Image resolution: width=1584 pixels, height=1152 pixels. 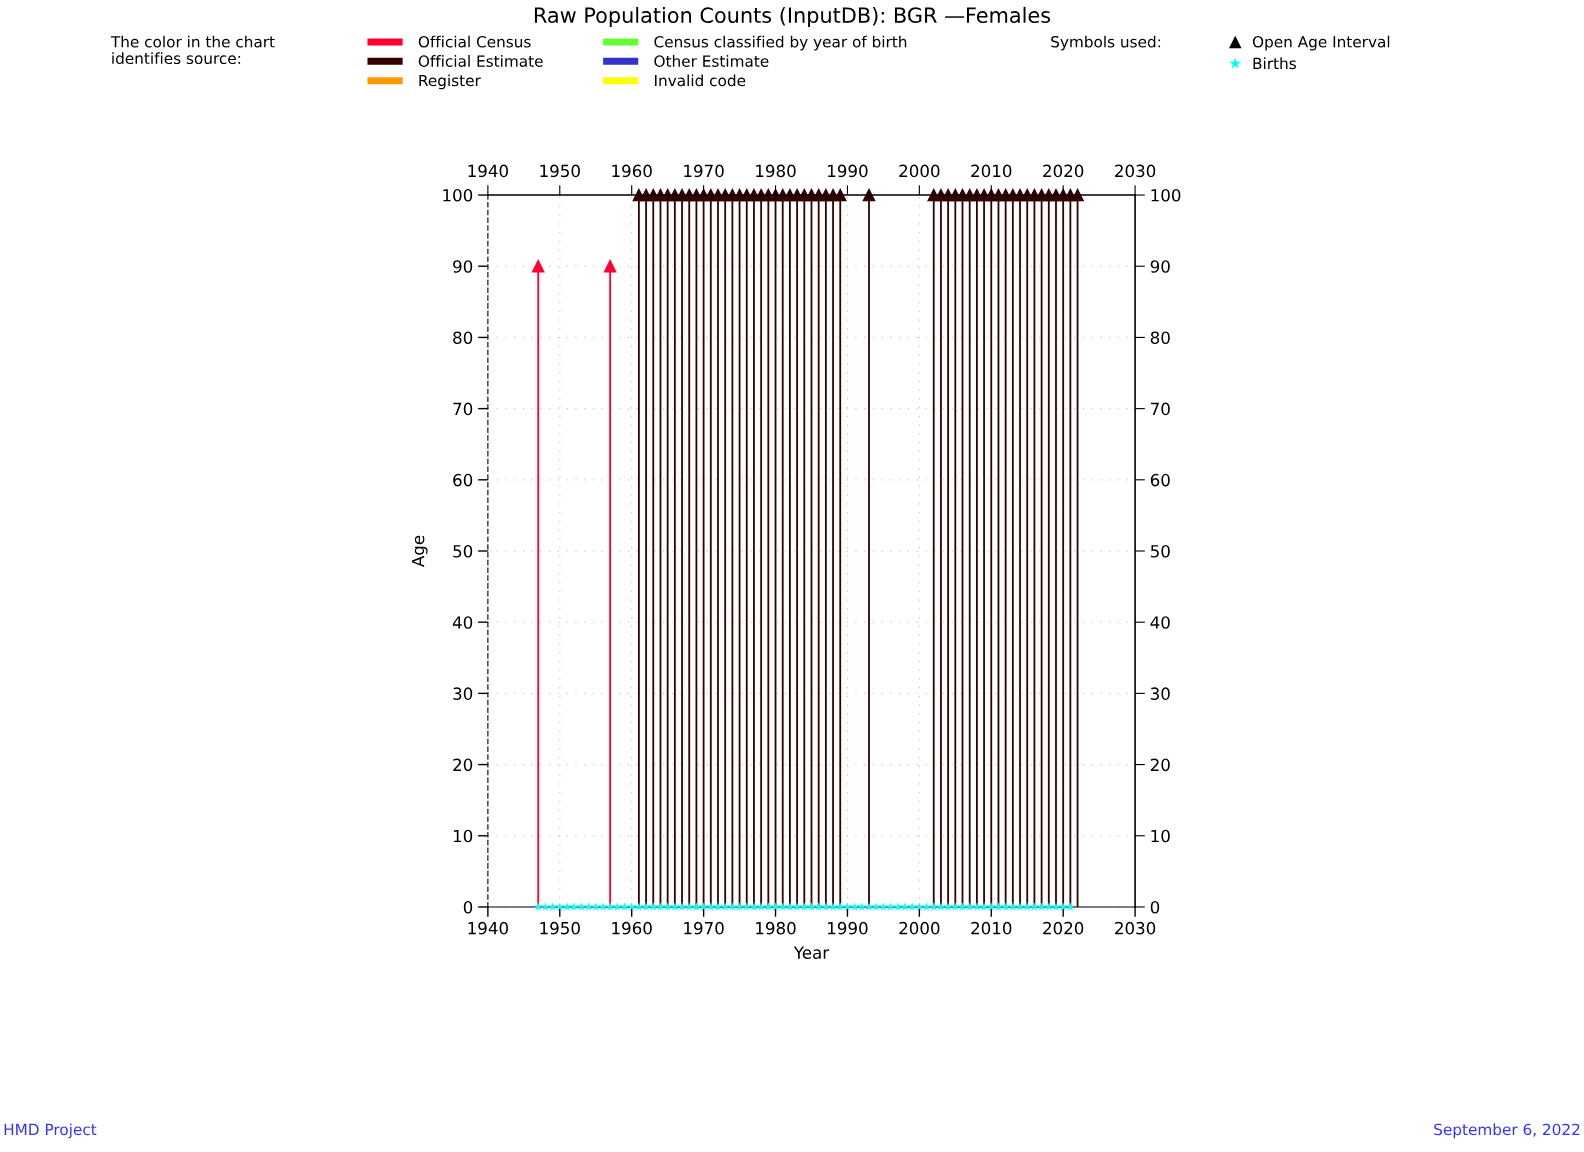 I want to click on legend-label: Census classified by year of birth, so click(x=780, y=43).